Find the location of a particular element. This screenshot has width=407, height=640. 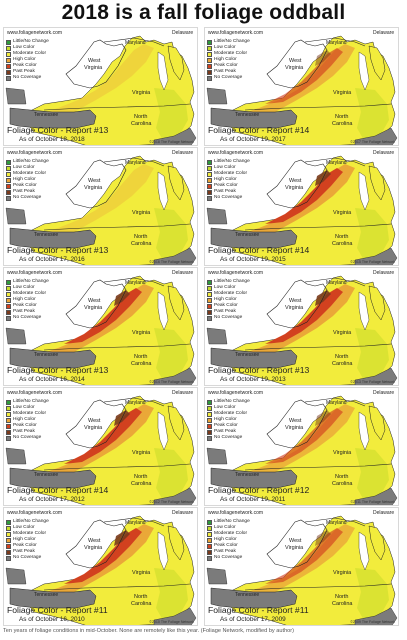

legend-label: Peak Color is located at coordinates (25, 545).